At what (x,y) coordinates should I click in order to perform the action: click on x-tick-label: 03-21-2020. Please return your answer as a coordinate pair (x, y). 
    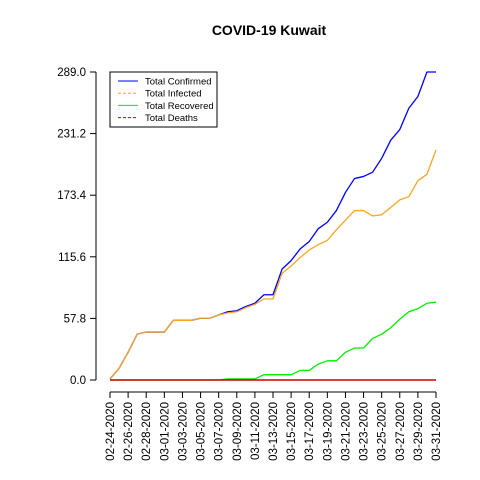
    Looking at the image, I should click on (346, 431).